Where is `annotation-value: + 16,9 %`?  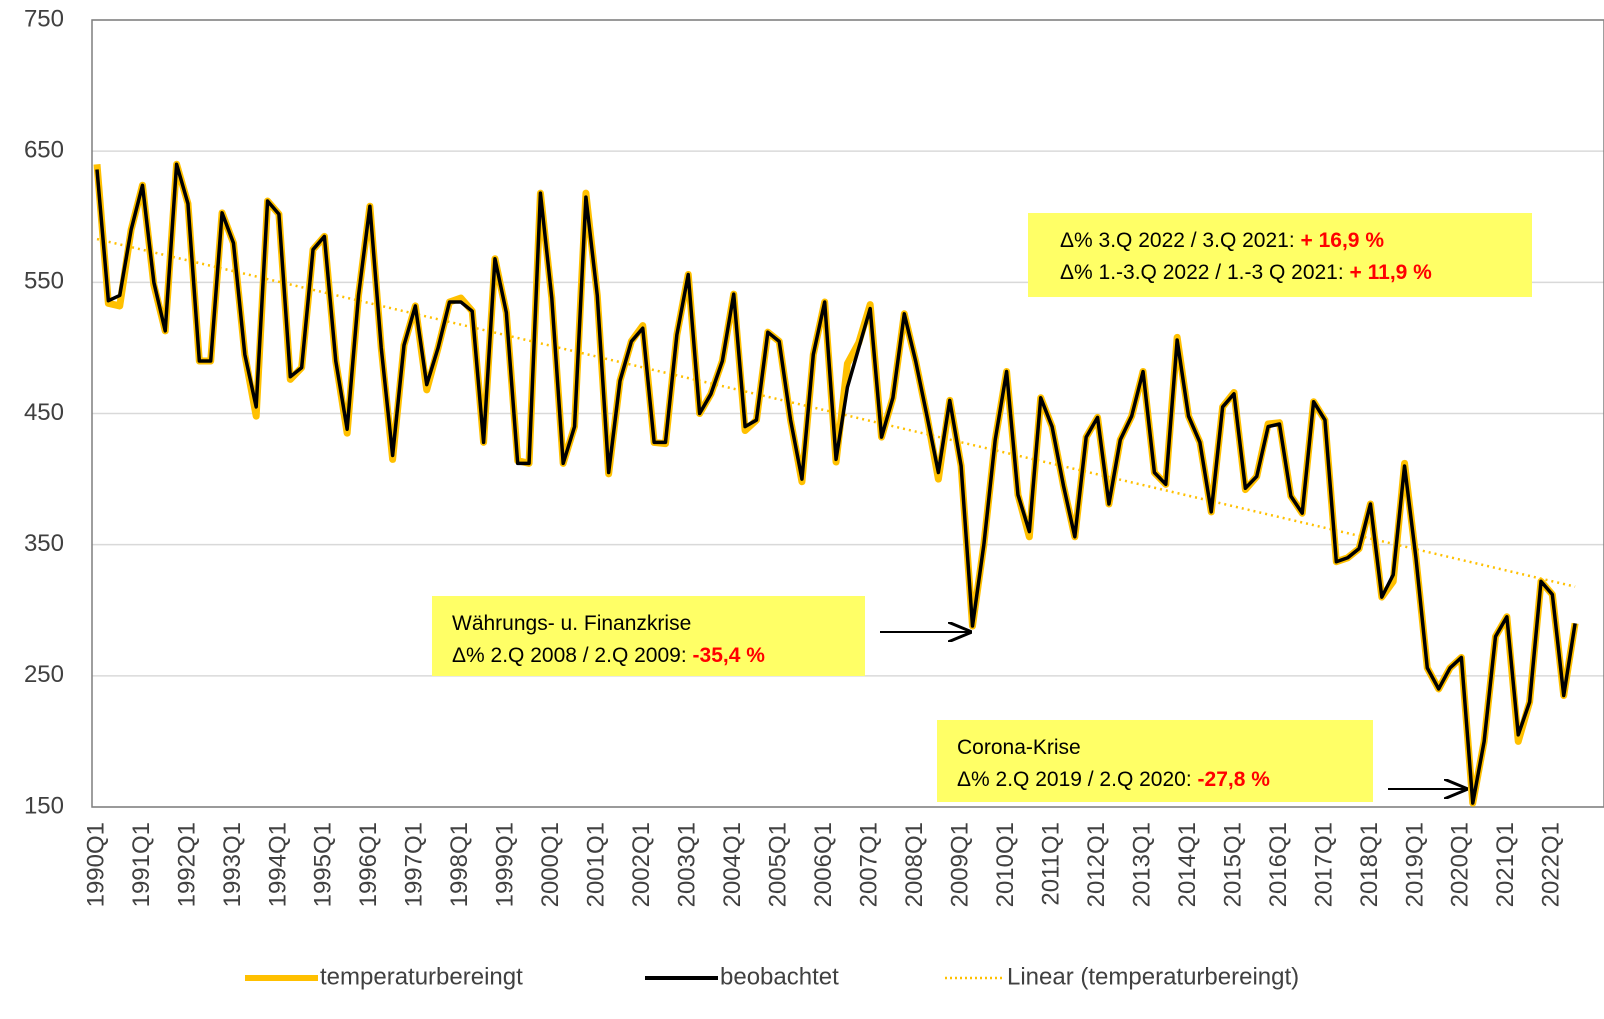 annotation-value: + 16,9 % is located at coordinates (1343, 240).